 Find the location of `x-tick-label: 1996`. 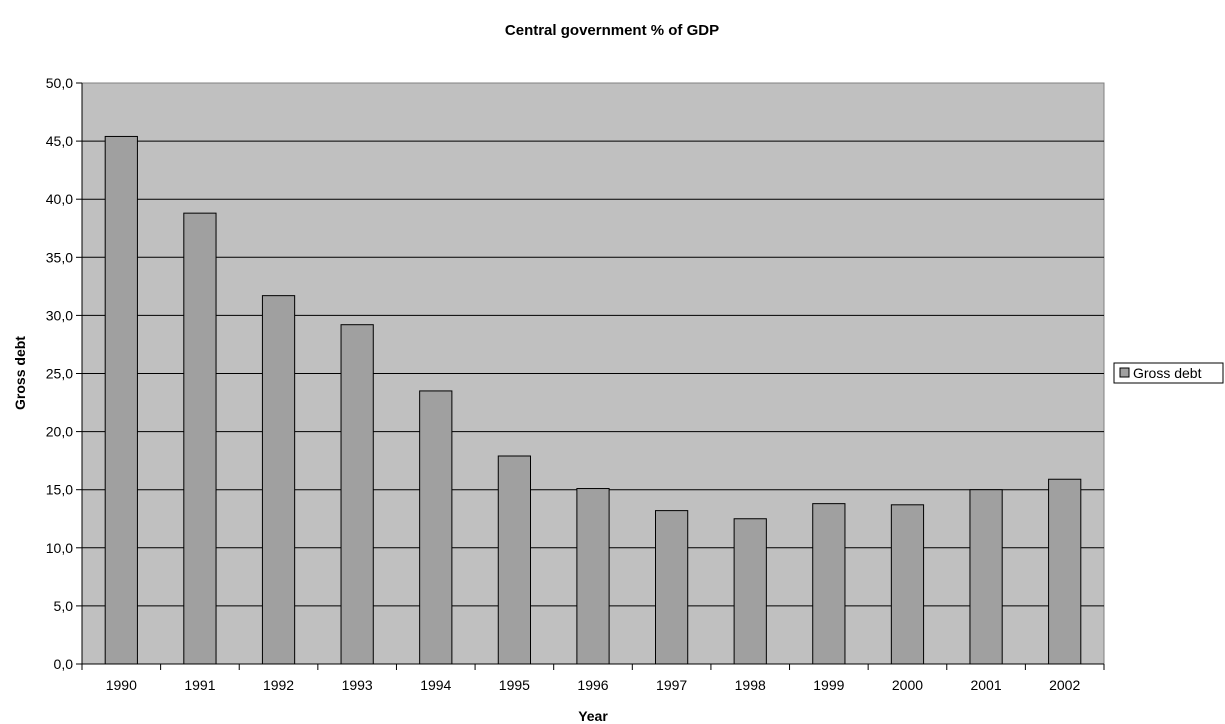

x-tick-label: 1996 is located at coordinates (592, 685).